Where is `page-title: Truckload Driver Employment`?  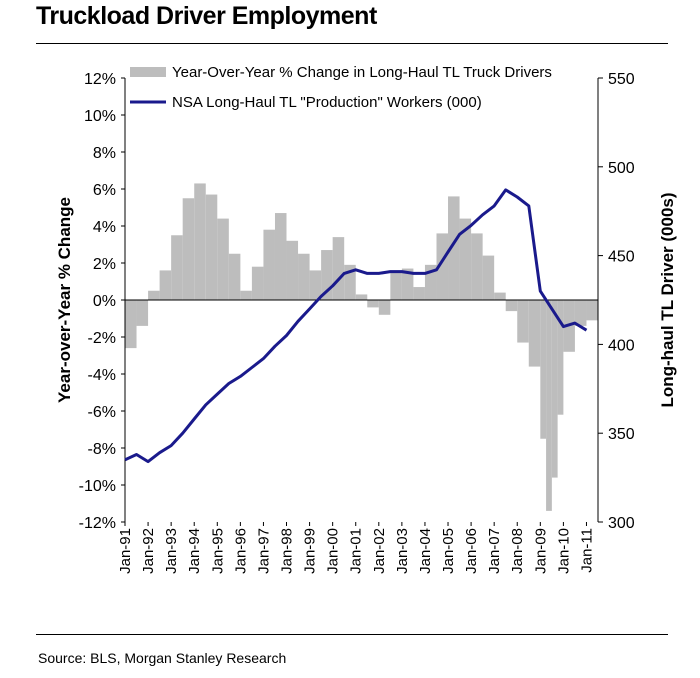 page-title: Truckload Driver Employment is located at coordinates (206, 16).